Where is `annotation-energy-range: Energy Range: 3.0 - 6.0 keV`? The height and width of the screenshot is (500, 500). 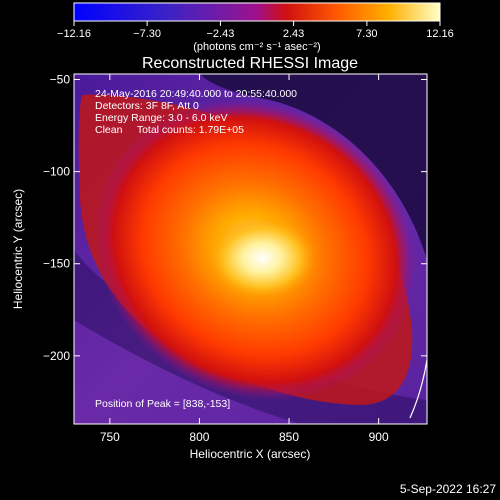
annotation-energy-range: Energy Range: 3.0 - 6.0 keV is located at coordinates (161, 118).